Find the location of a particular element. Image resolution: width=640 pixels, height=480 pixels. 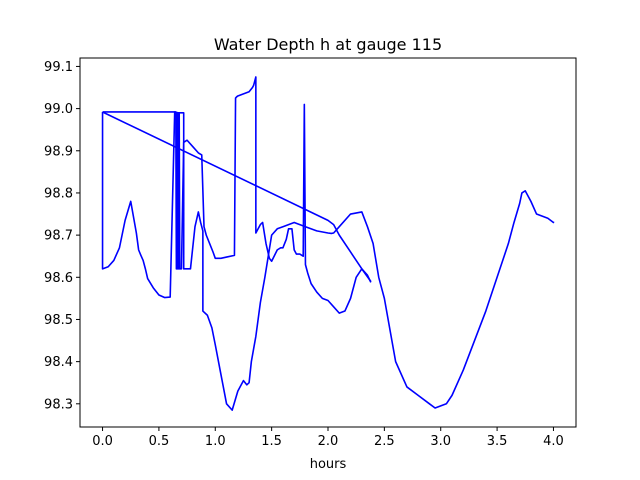

y-tick-label: 98.4 is located at coordinates (58, 362).